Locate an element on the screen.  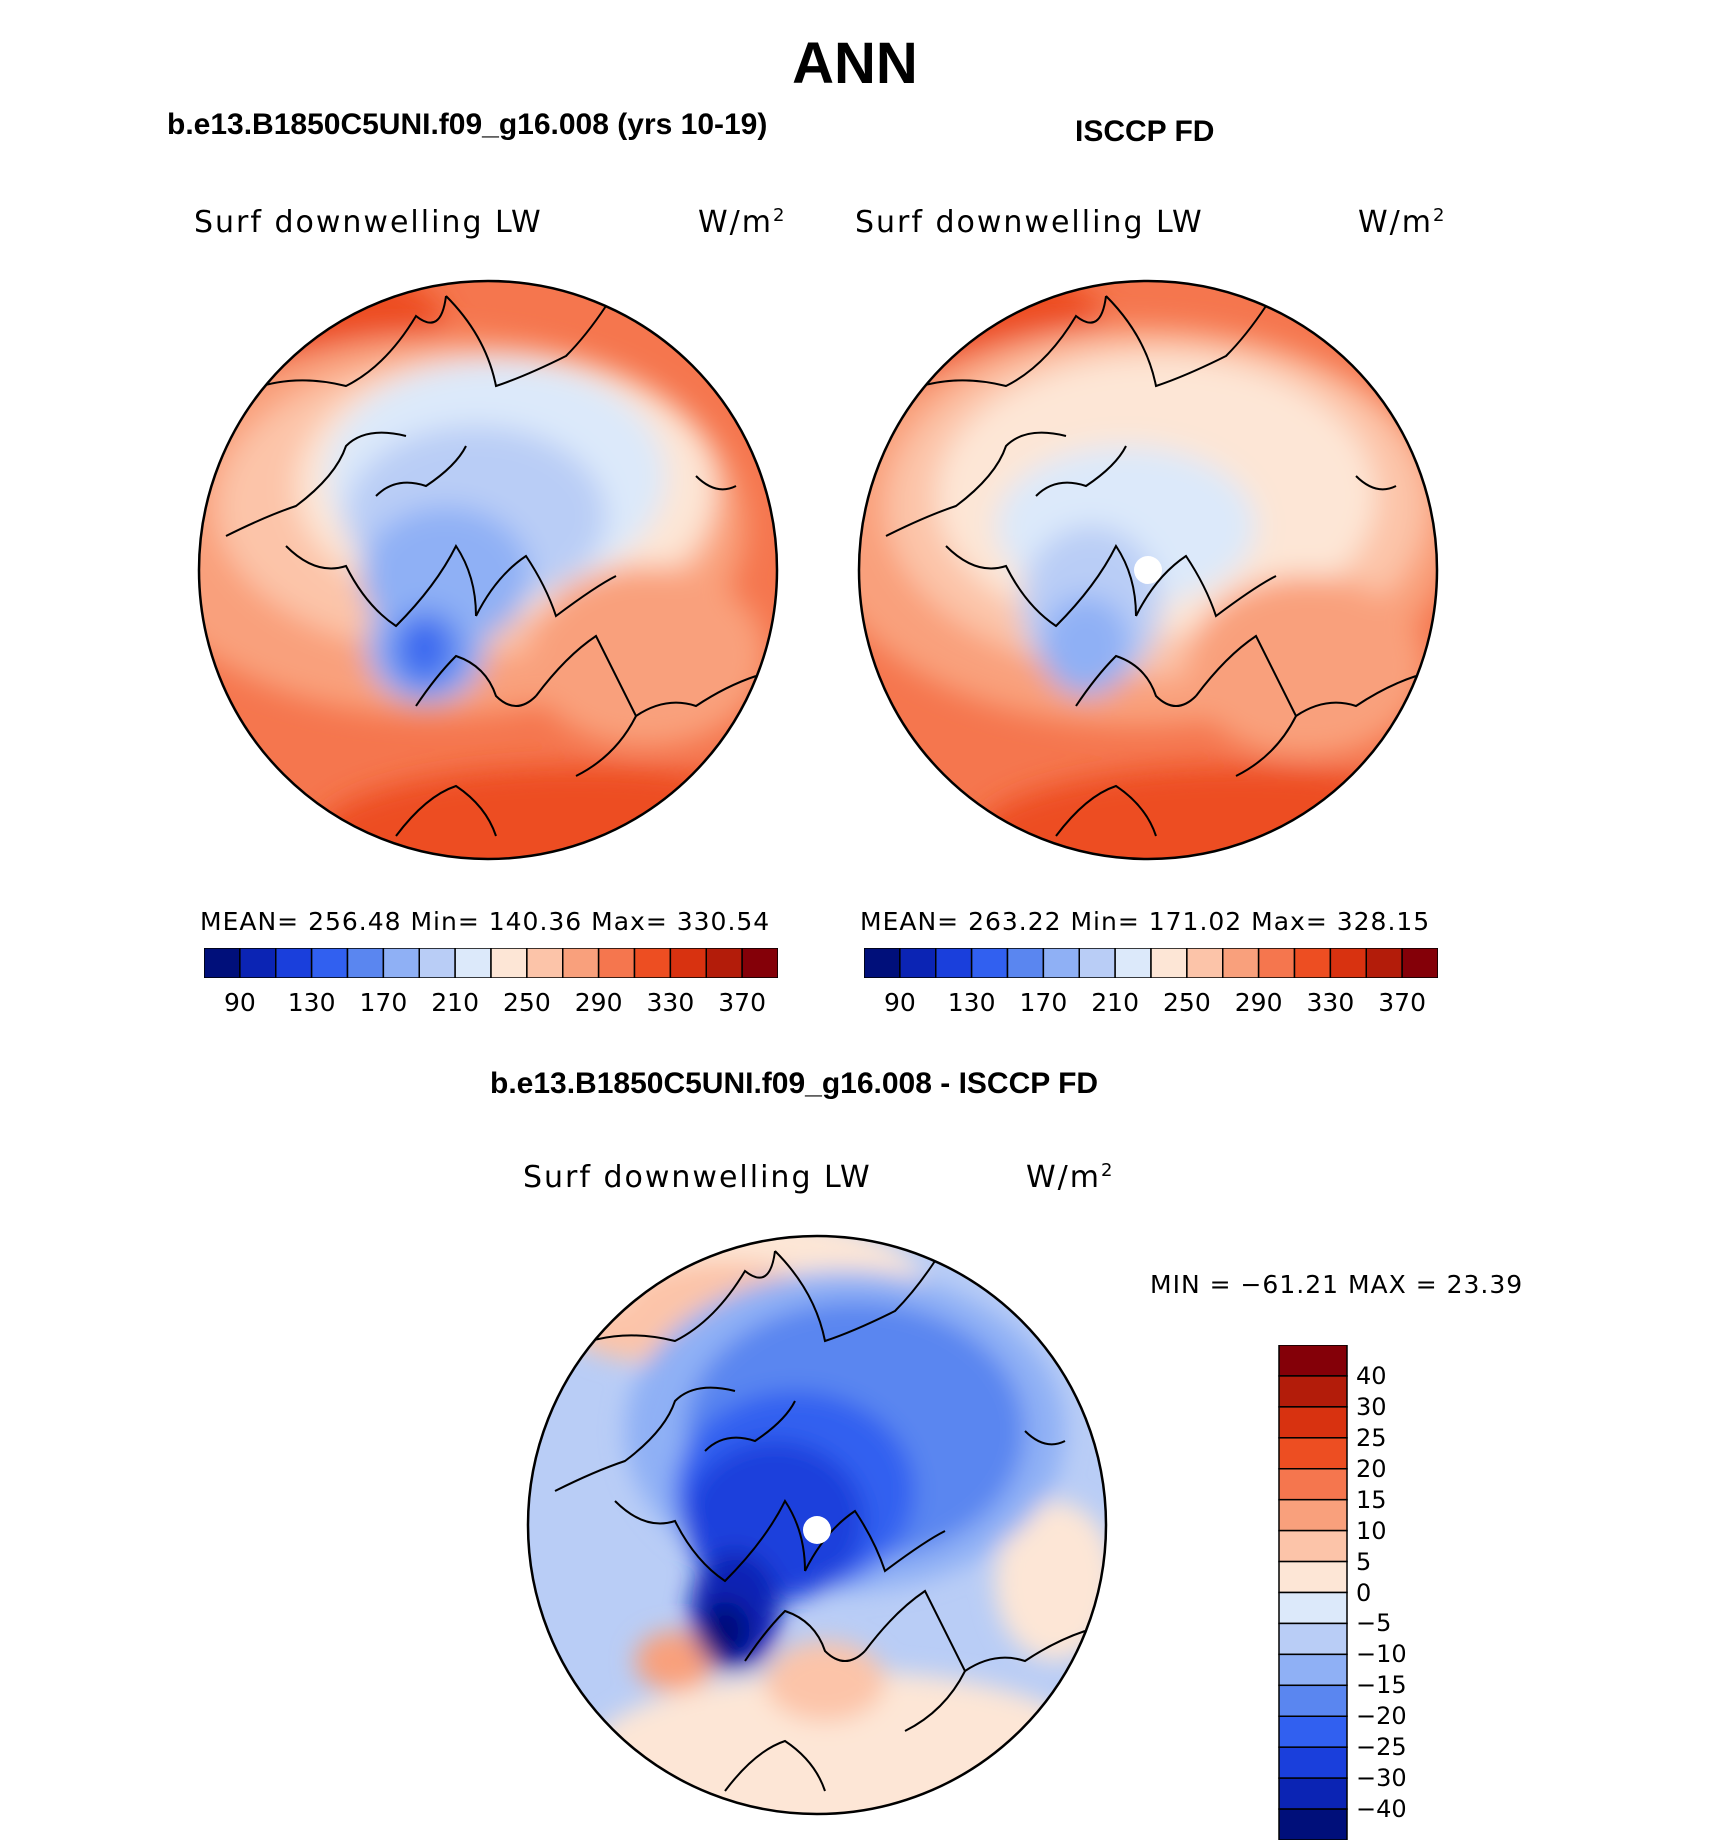
diff-units: W/m2 is located at coordinates (1070, 1177).